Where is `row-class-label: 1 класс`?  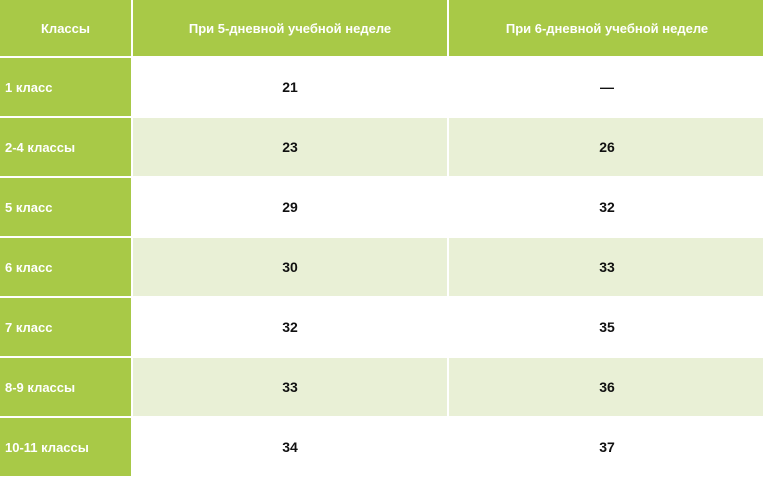
row-class-label: 1 класс is located at coordinates (65, 87).